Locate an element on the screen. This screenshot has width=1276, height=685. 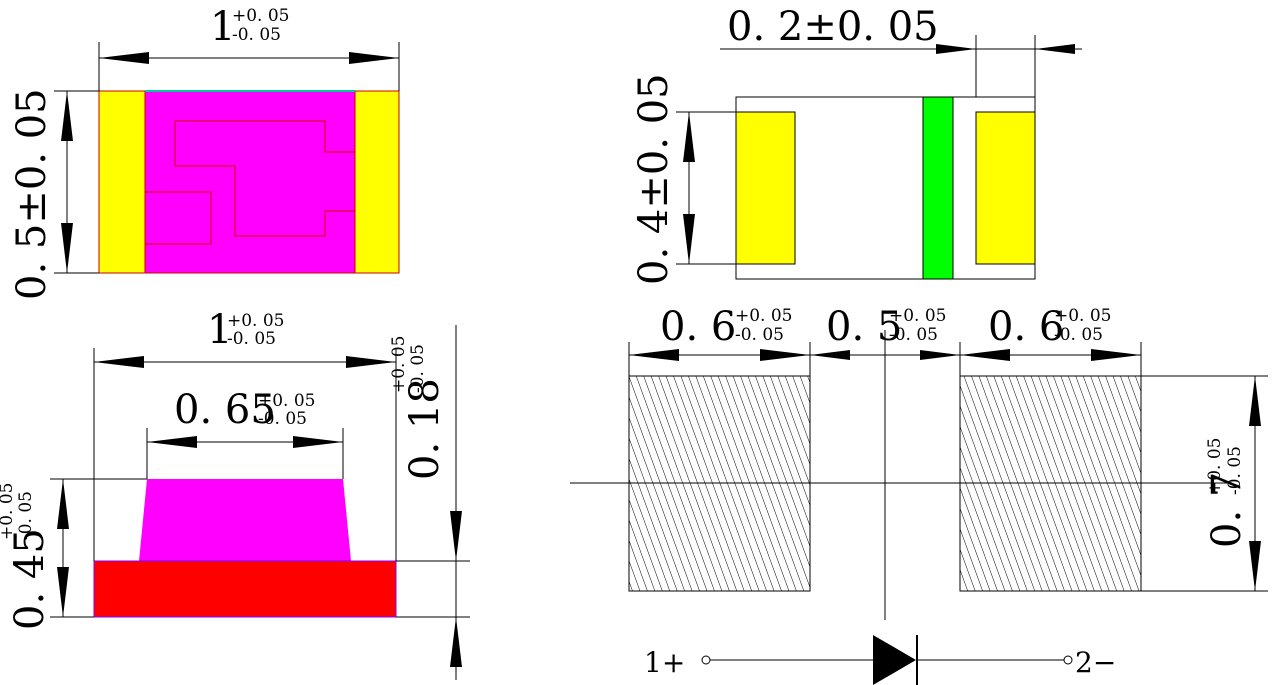
side-view-length-dimension: 1 +0. 05 -0. 05 is located at coordinates (245, 434).